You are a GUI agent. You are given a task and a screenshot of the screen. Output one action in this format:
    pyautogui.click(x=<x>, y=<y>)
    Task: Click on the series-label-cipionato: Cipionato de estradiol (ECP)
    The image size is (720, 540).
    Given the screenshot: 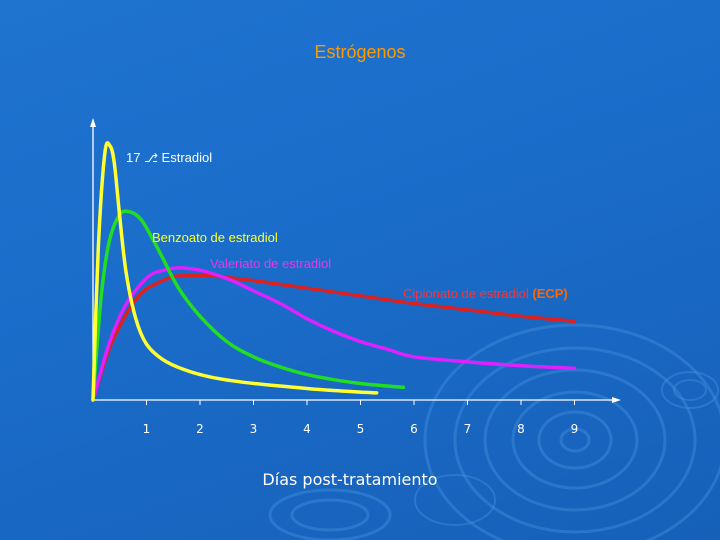 What is the action you would take?
    pyautogui.click(x=485, y=293)
    